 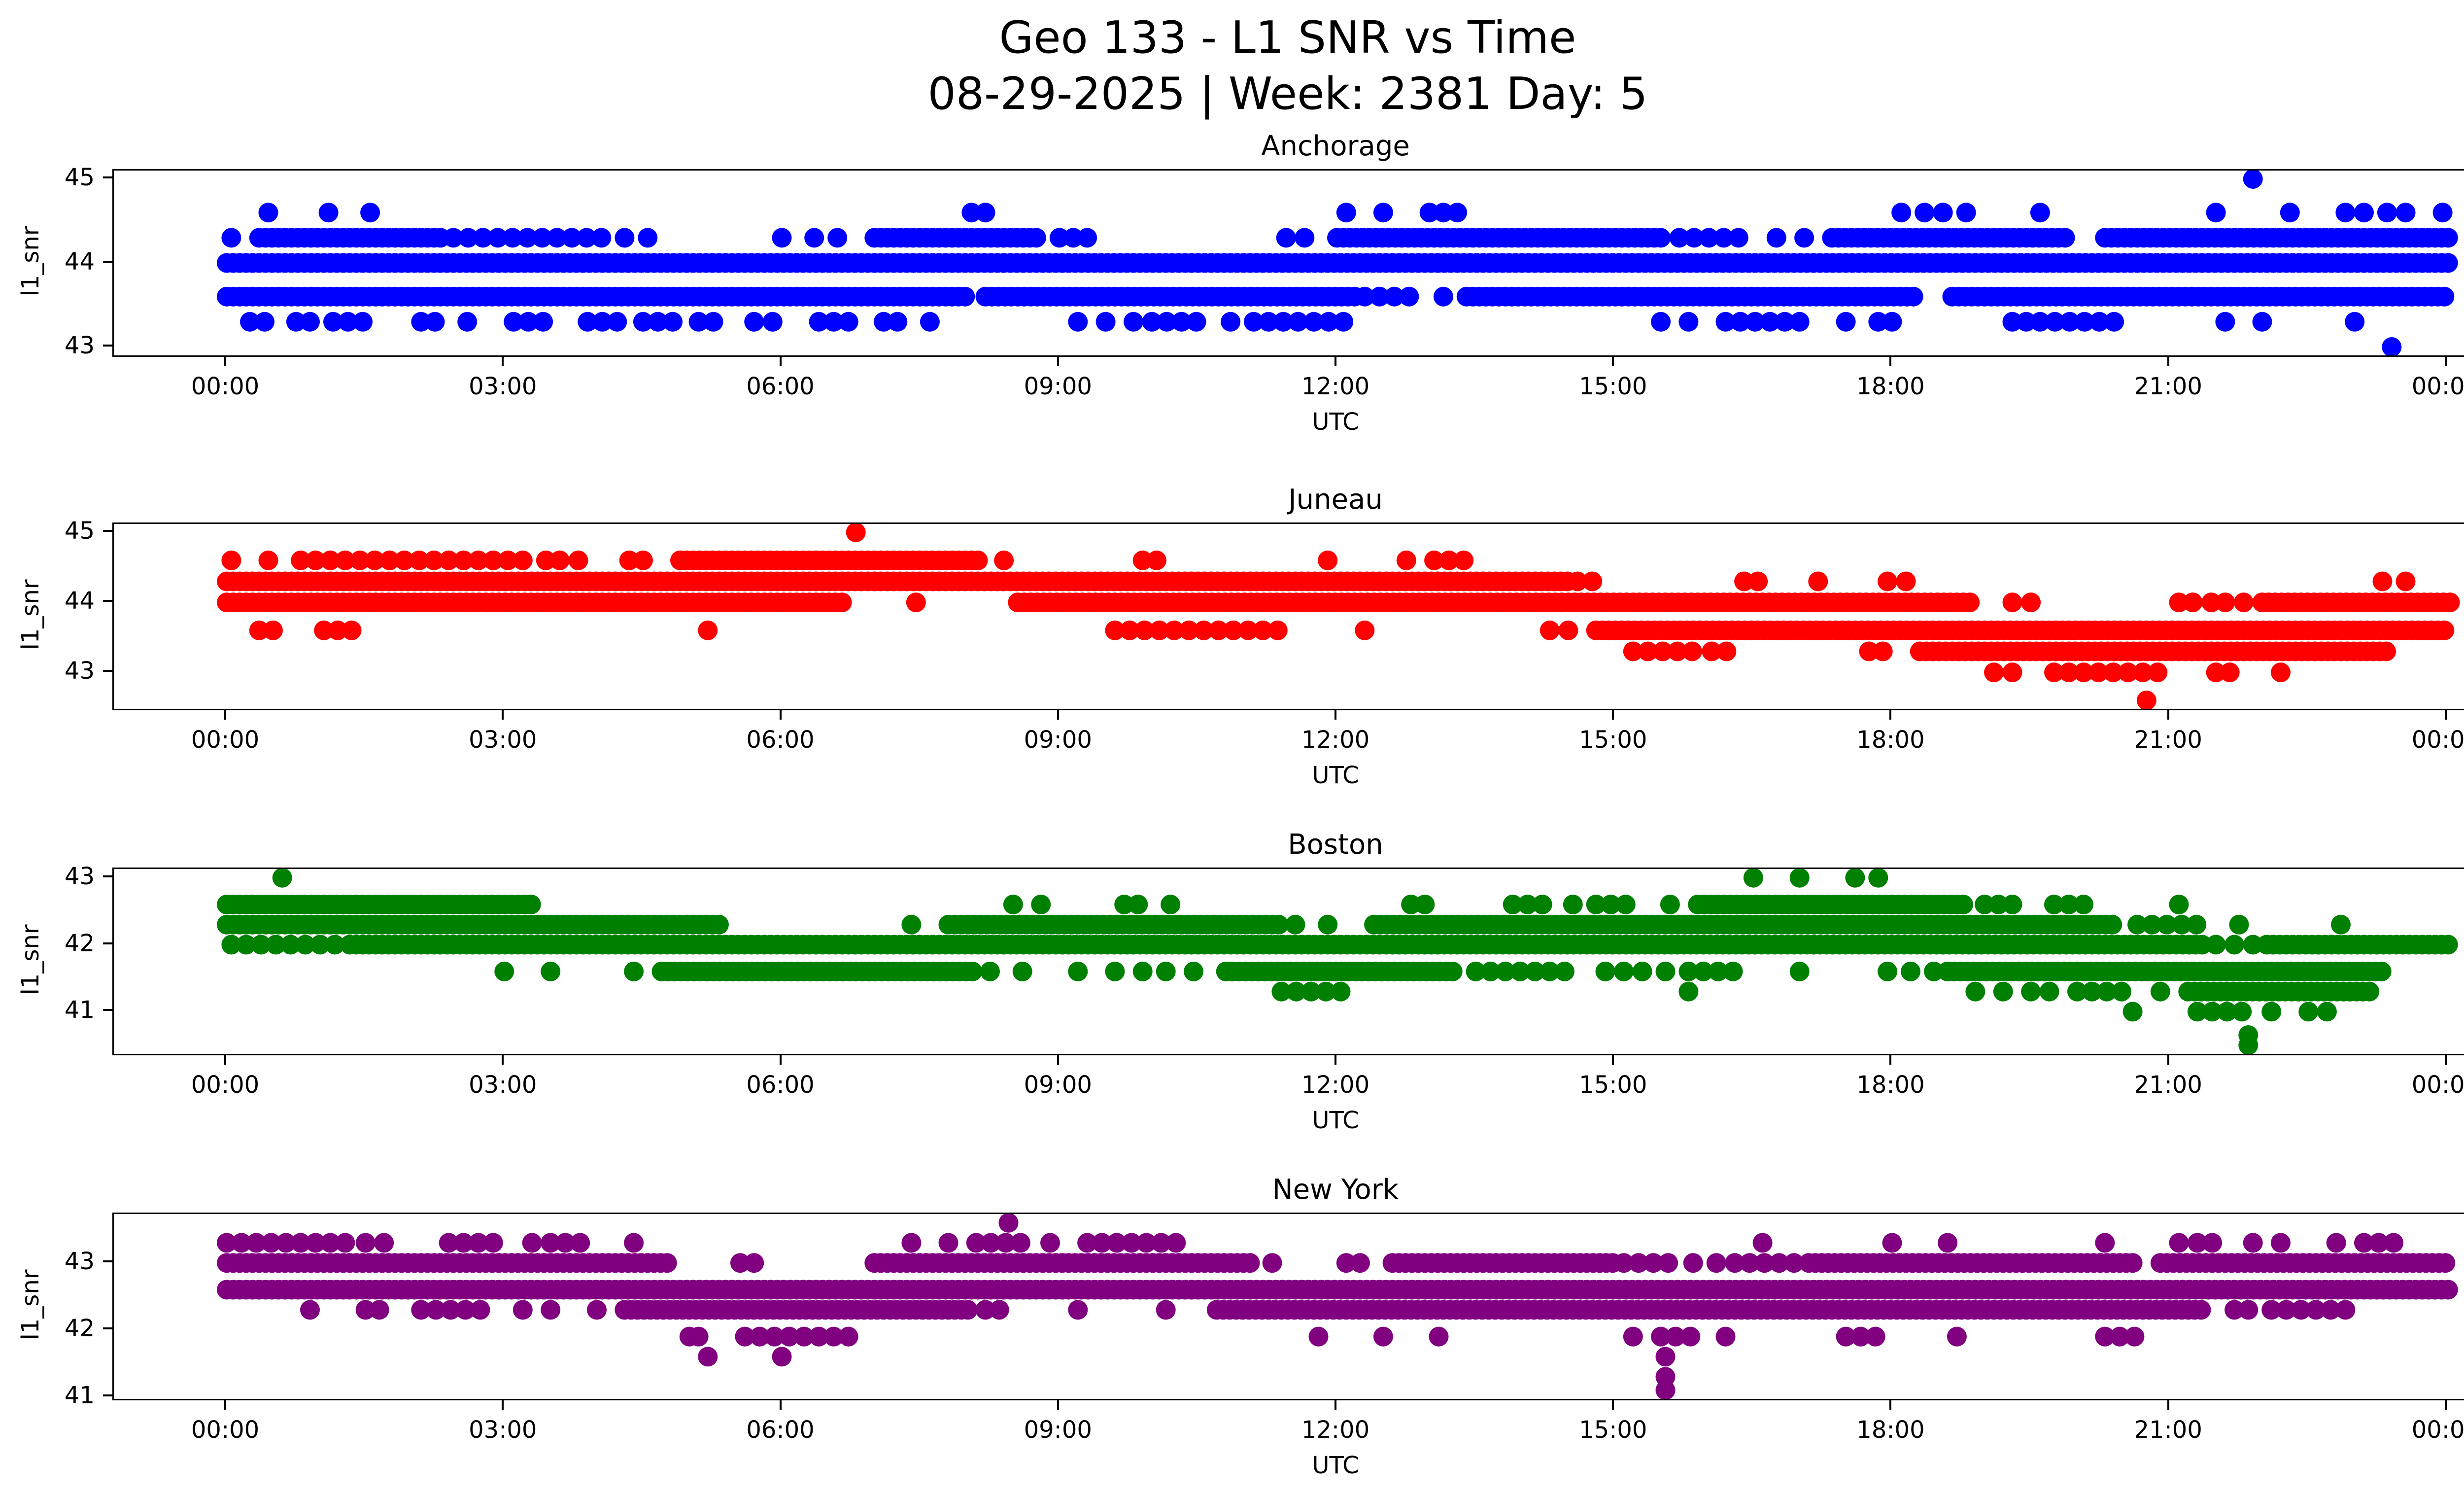 I want to click on boston-scatter-points, so click(x=1337, y=961).